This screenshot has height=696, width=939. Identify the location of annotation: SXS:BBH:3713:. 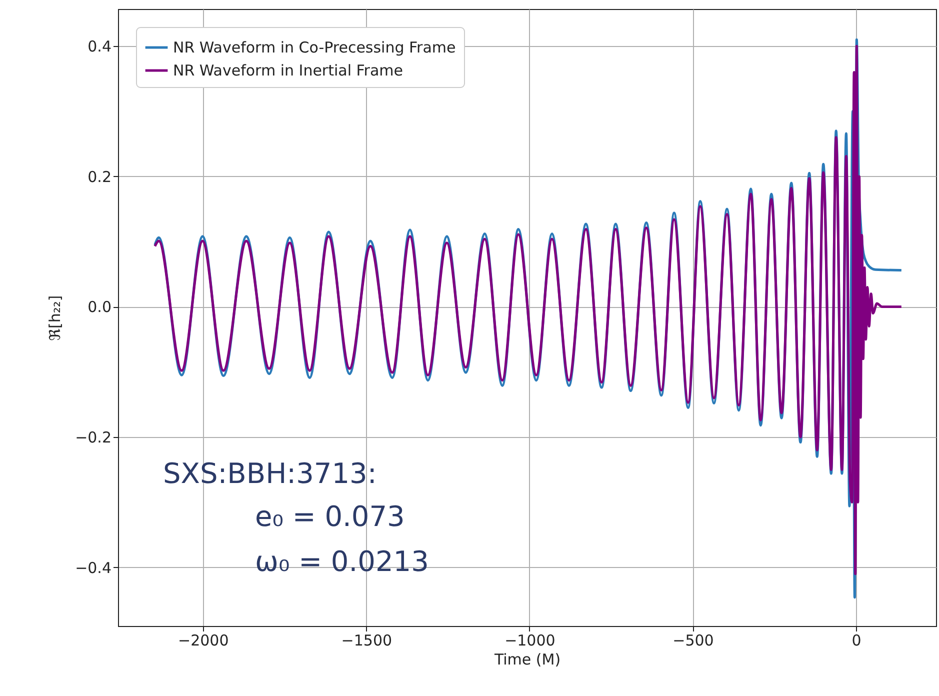
(270, 473).